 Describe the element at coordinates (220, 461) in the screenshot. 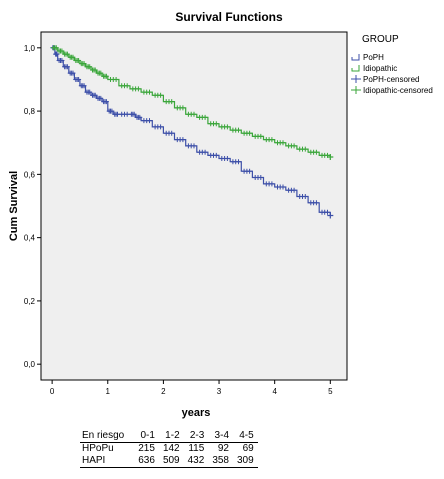

I see `at-risk-value: 358` at that location.